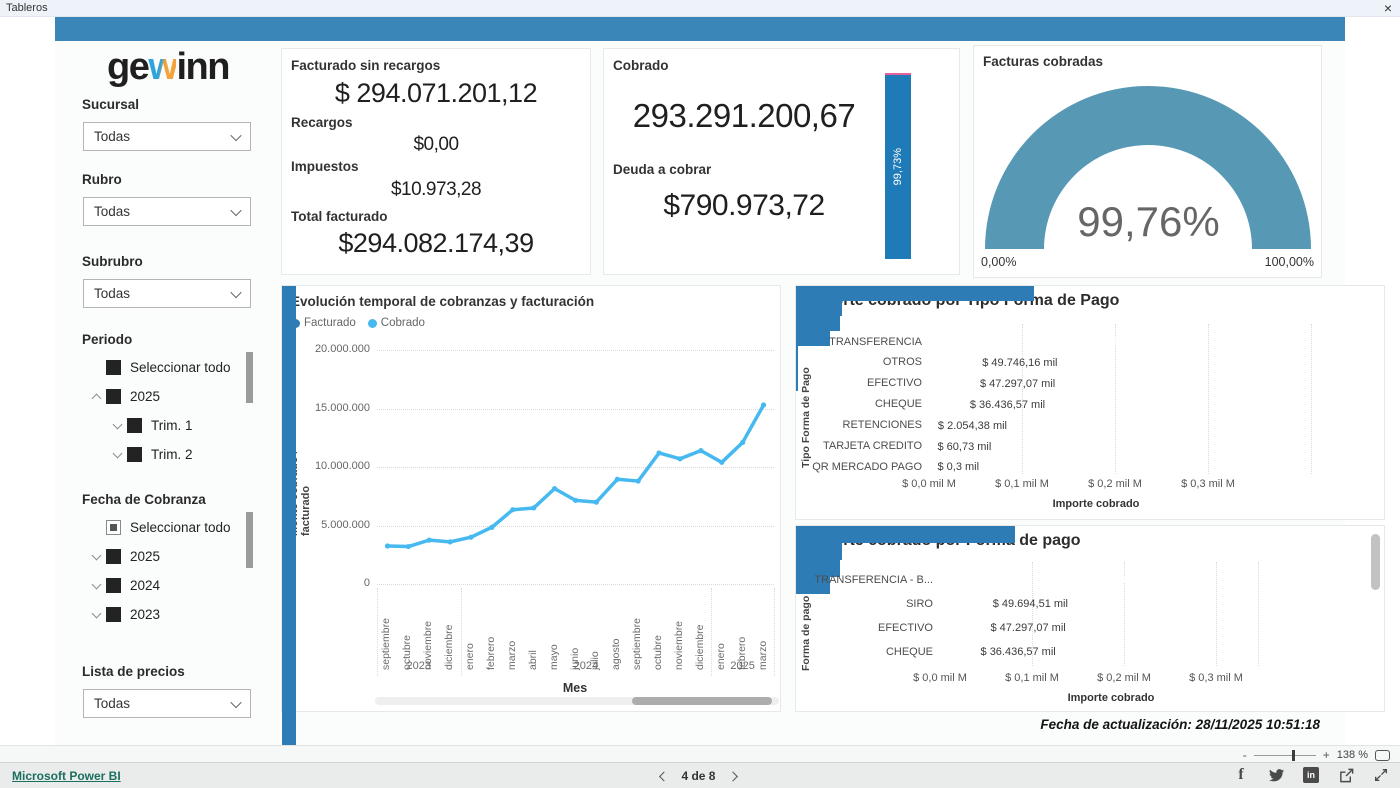 This screenshot has width=1400, height=788. What do you see at coordinates (553, 657) in the screenshot?
I see `x-tick-label: mayo` at bounding box center [553, 657].